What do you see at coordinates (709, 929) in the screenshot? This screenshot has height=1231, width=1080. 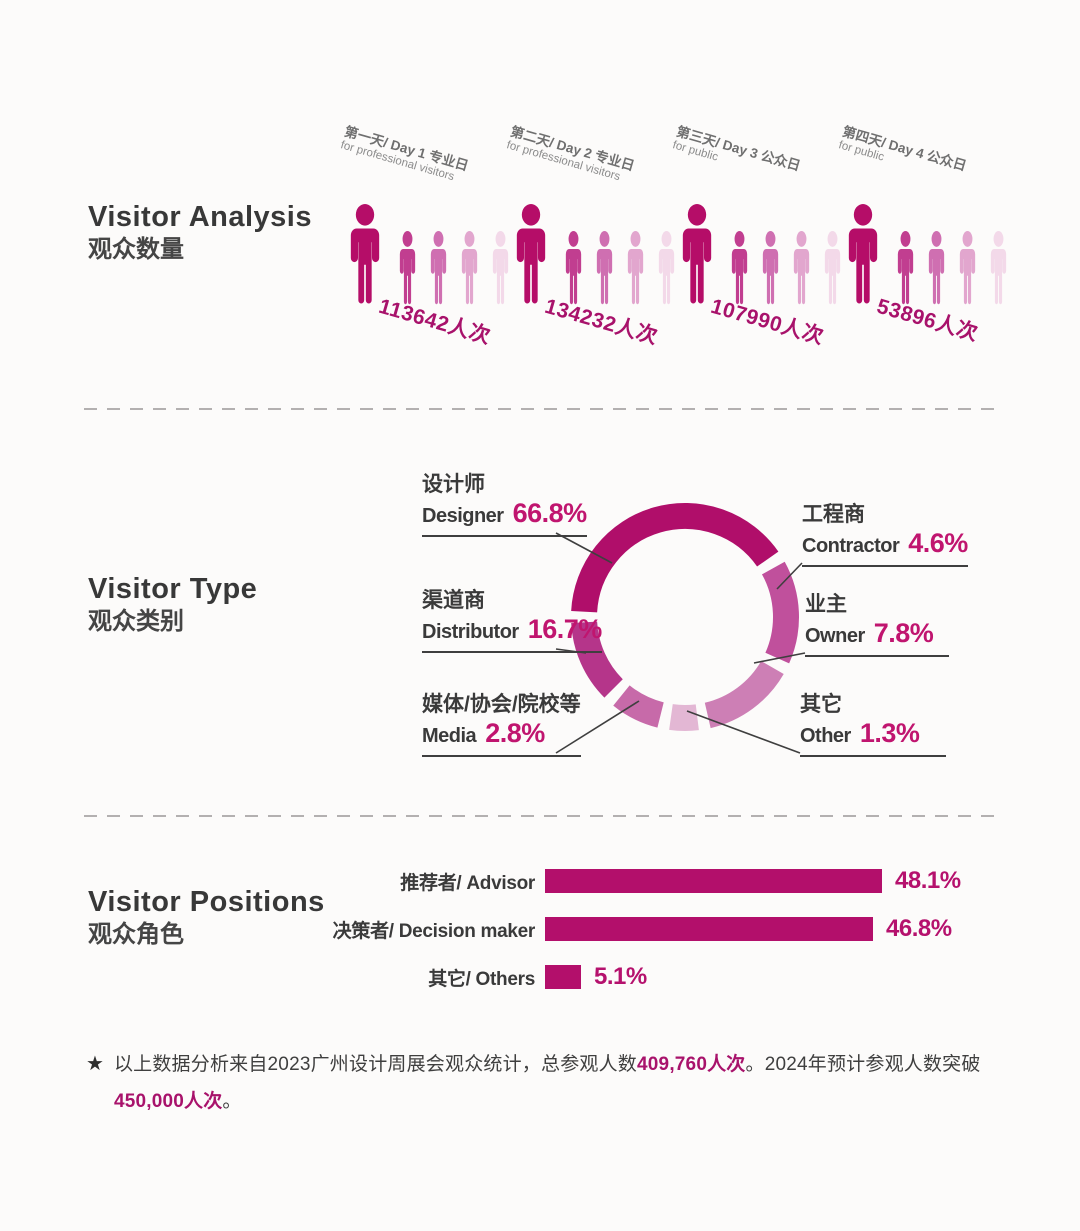 I see `decision-maker-bar` at bounding box center [709, 929].